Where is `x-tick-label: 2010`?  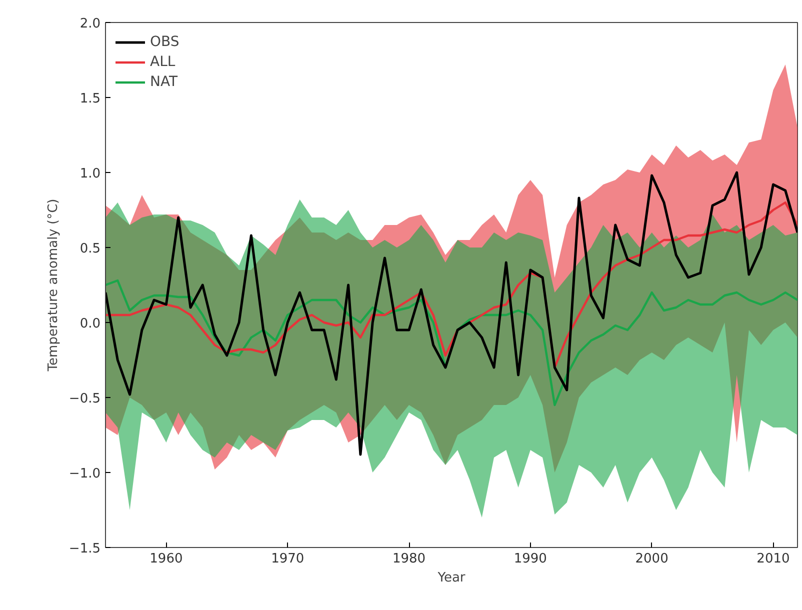
x-tick-label: 2010 is located at coordinates (773, 559).